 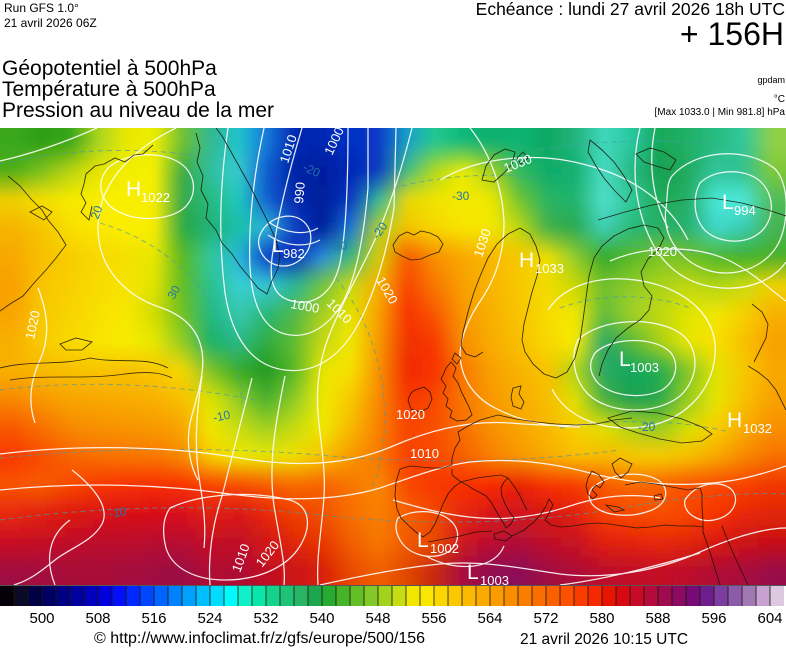 I want to click on svg-text: 982, so click(x=294, y=253).